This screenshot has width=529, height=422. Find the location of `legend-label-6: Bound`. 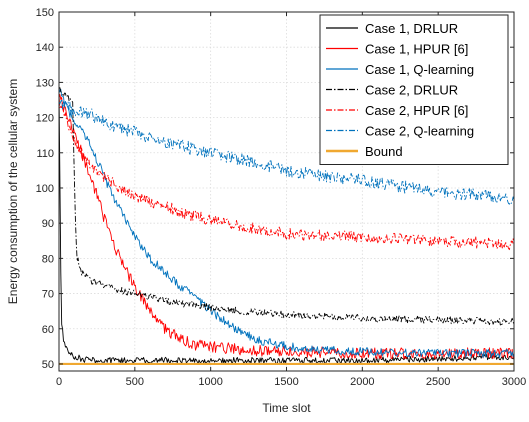

legend-label-6: Bound is located at coordinates (384, 151).